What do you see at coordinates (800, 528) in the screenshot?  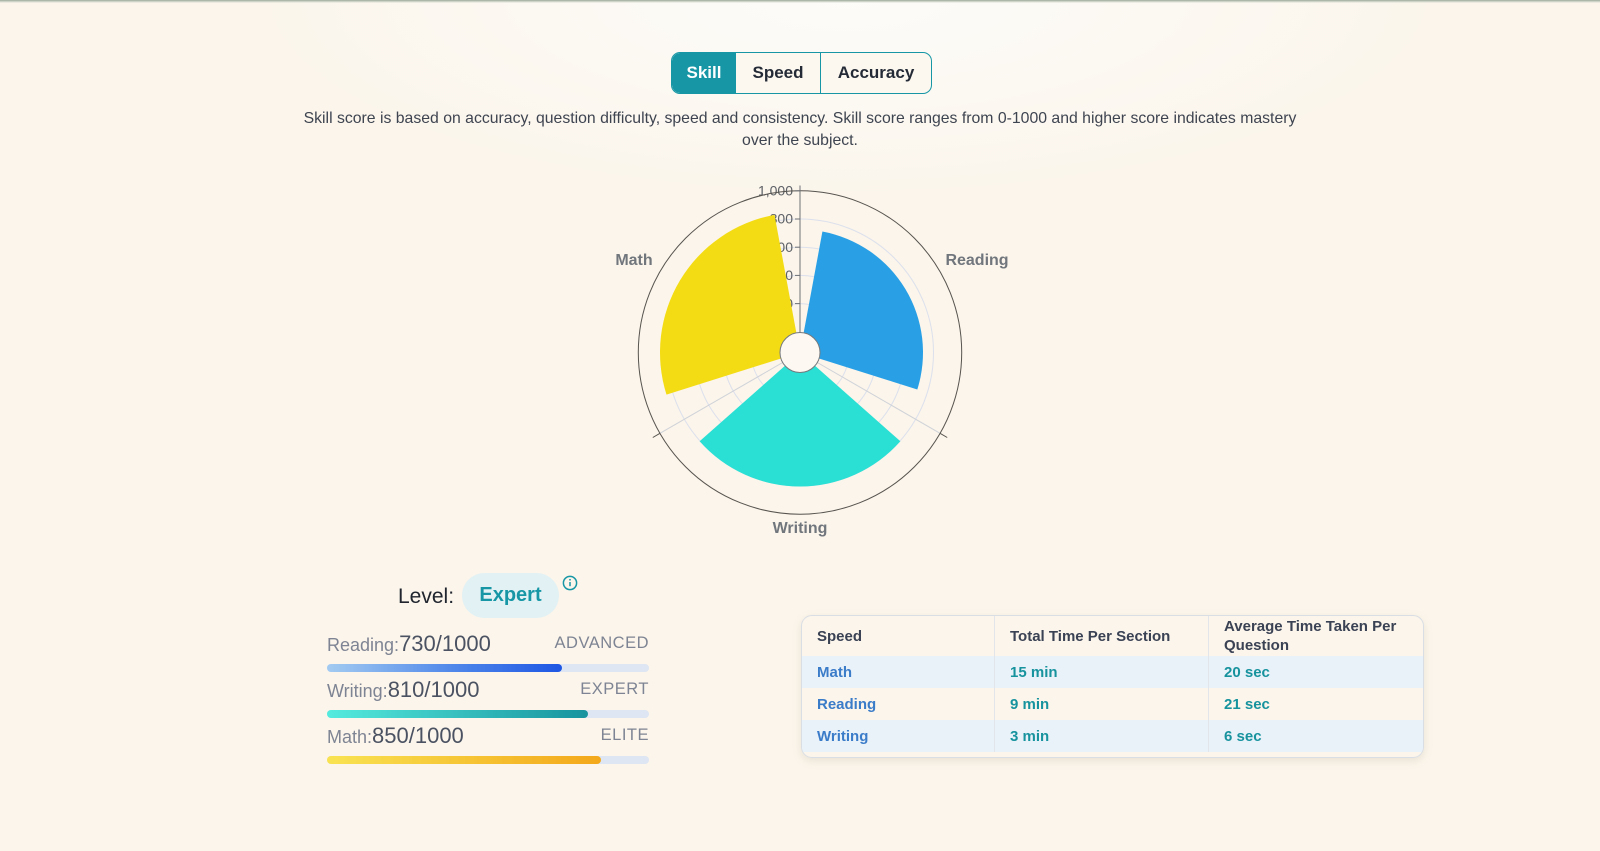 I see `svg-text: Writing` at bounding box center [800, 528].